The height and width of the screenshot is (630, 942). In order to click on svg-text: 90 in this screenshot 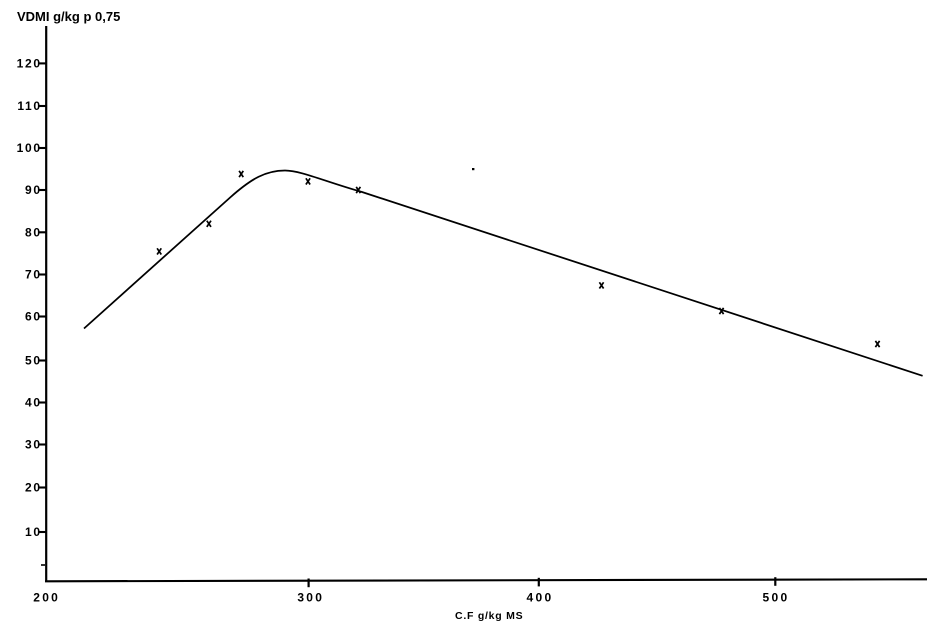, I will do `click(33, 190)`.